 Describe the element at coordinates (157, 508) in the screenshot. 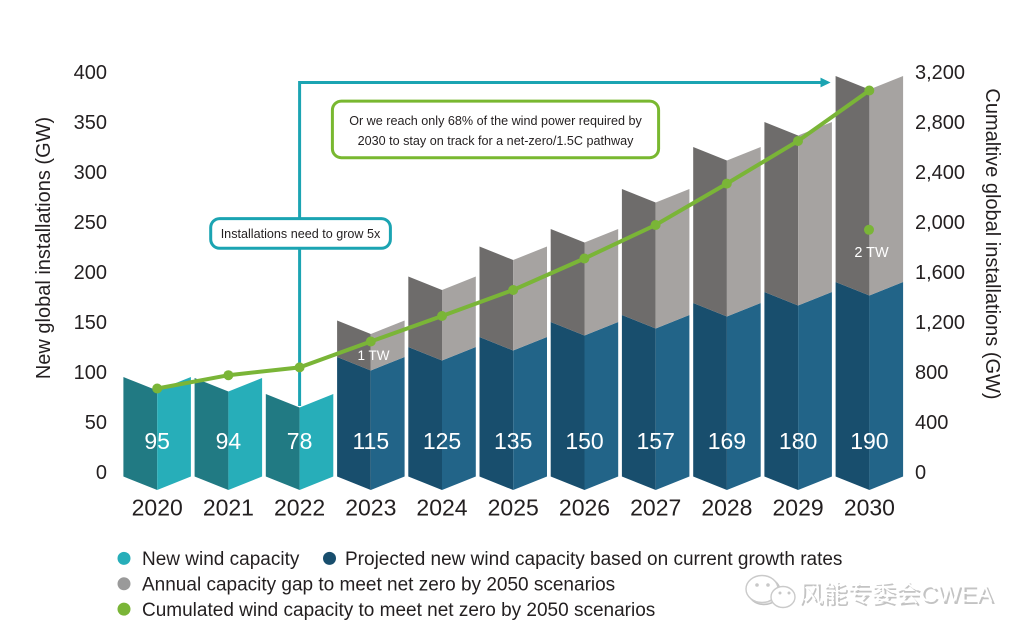

I see `svg-text: 2020` at that location.